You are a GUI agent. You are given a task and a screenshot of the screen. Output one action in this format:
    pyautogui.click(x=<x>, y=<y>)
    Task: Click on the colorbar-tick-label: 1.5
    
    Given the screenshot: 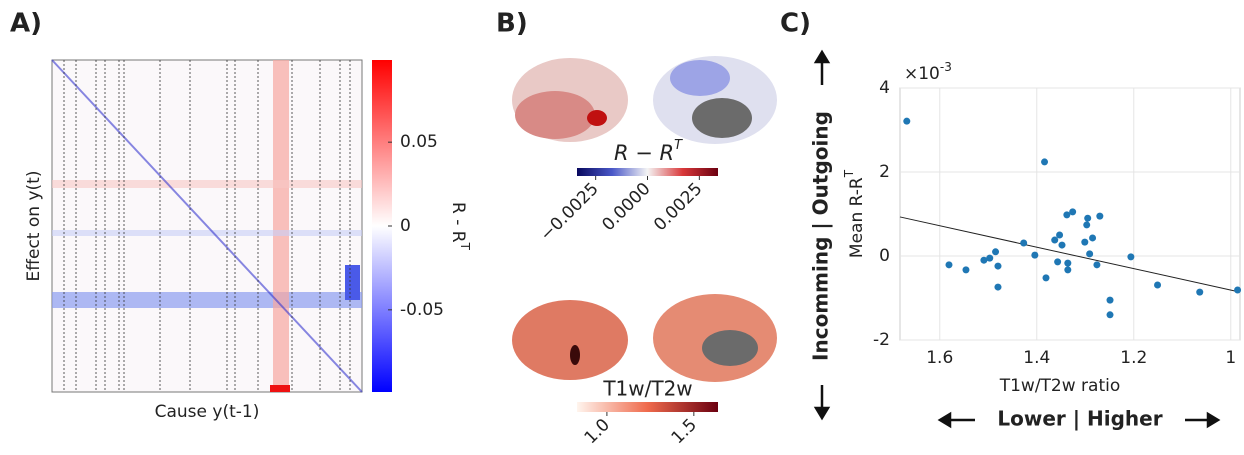 What is the action you would take?
    pyautogui.click(x=684, y=431)
    